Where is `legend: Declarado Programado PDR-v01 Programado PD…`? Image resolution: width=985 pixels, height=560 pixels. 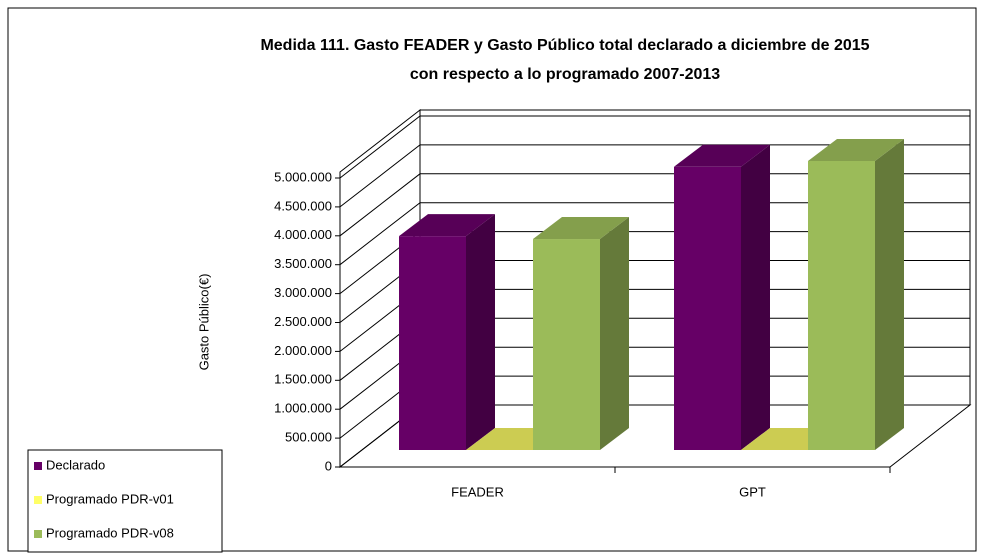
legend: Declarado Programado PDR-v01 Programado PD… is located at coordinates (125, 501).